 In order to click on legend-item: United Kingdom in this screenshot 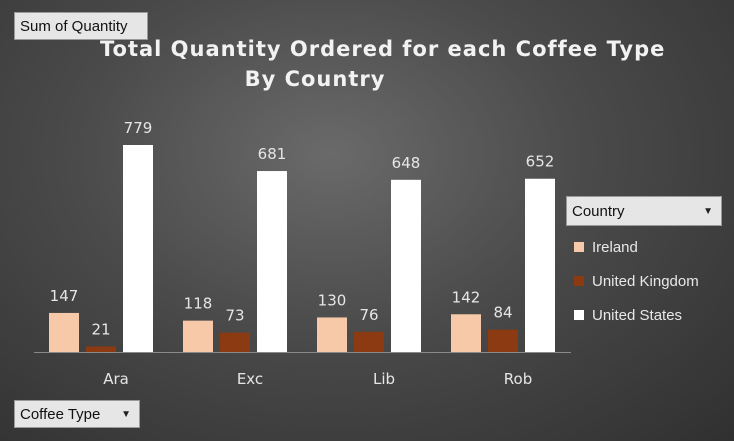, I will do `click(636, 281)`.